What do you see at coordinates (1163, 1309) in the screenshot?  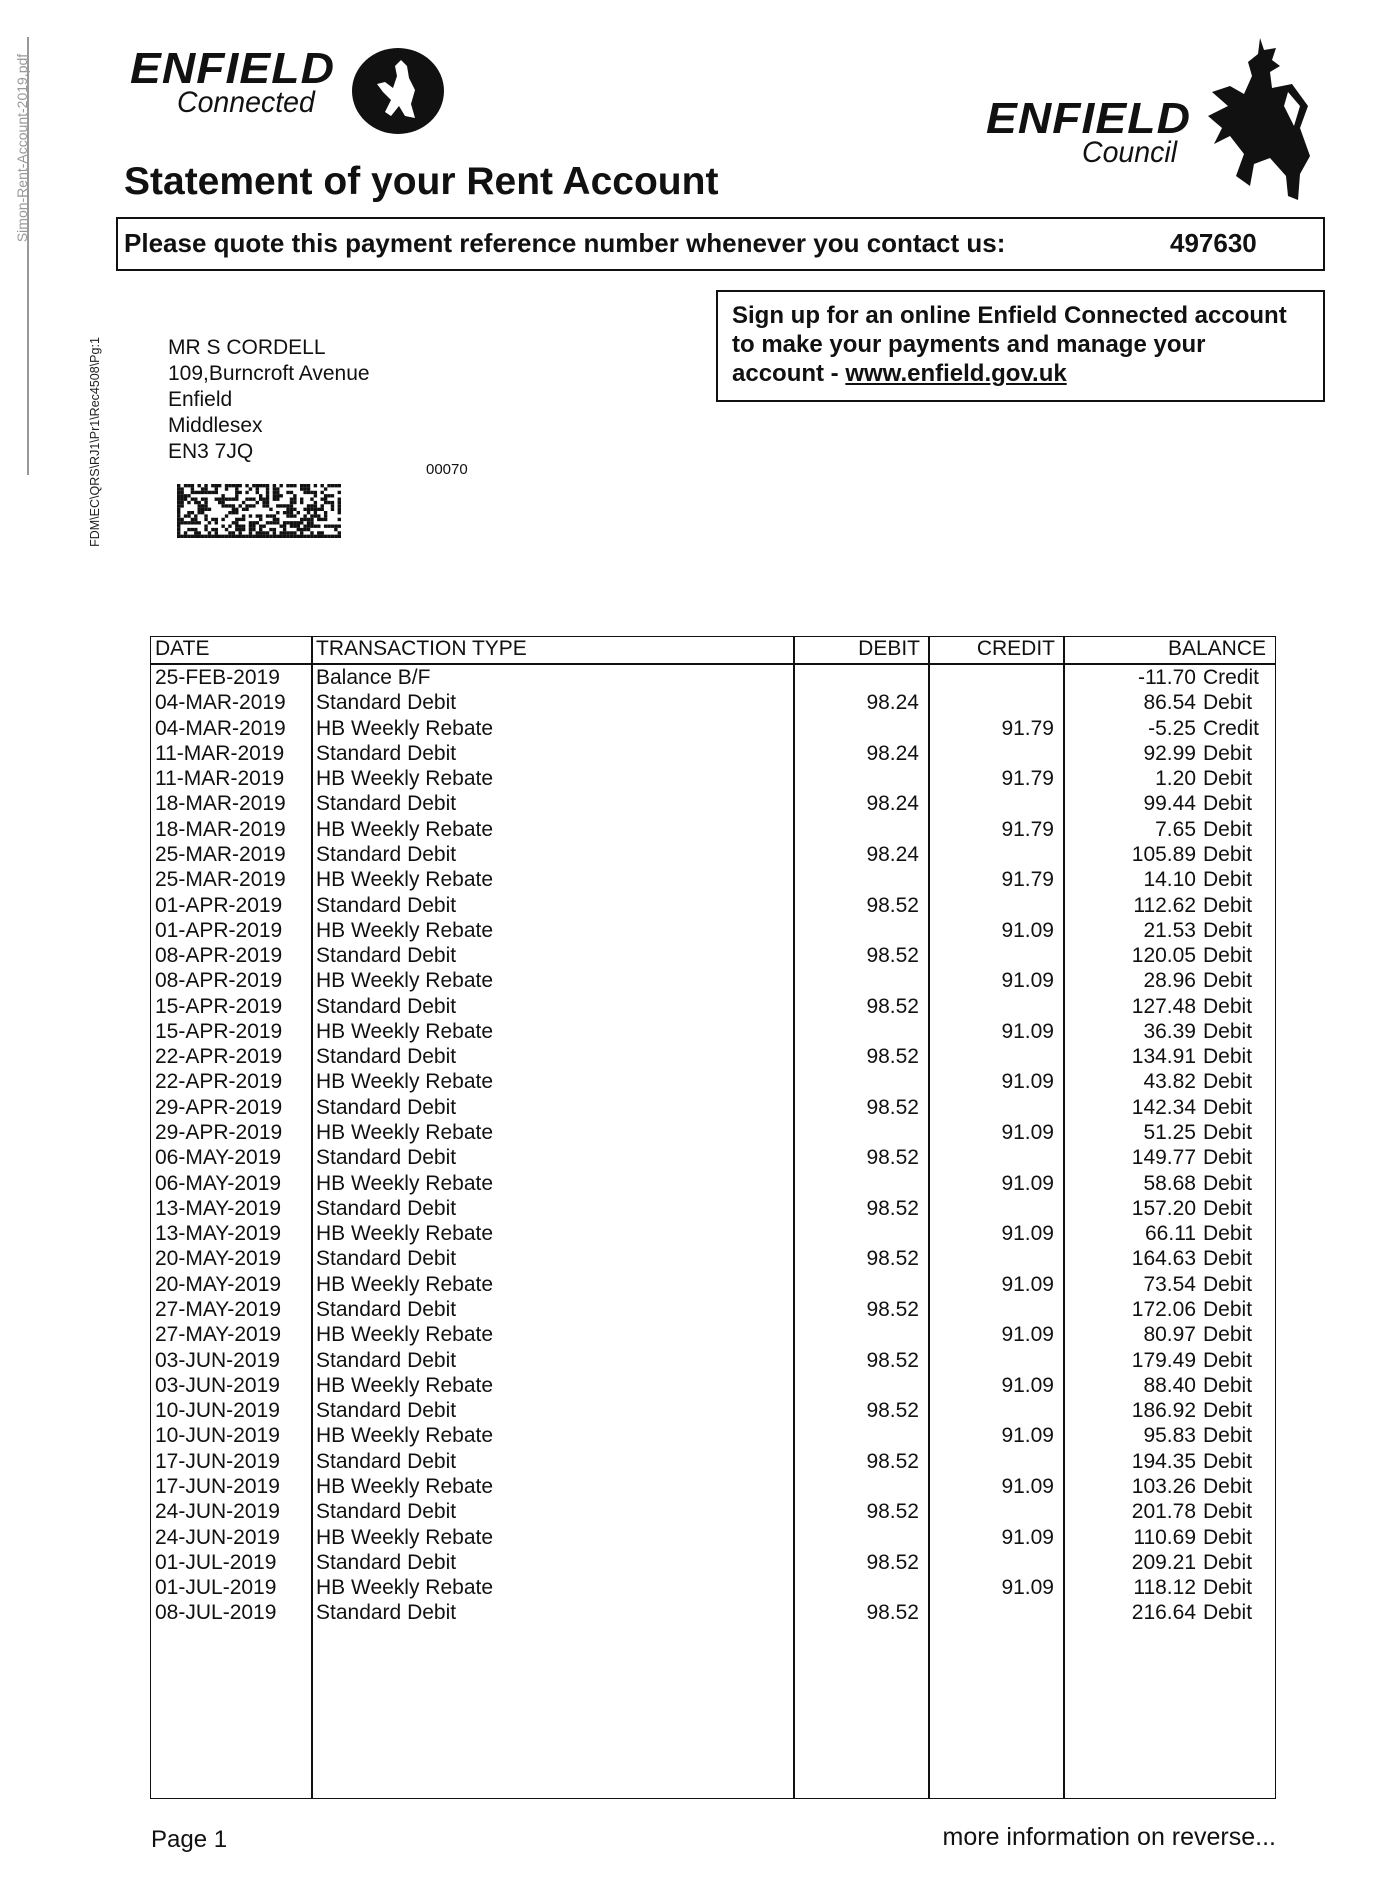 I see `cell-balance: 172.06` at bounding box center [1163, 1309].